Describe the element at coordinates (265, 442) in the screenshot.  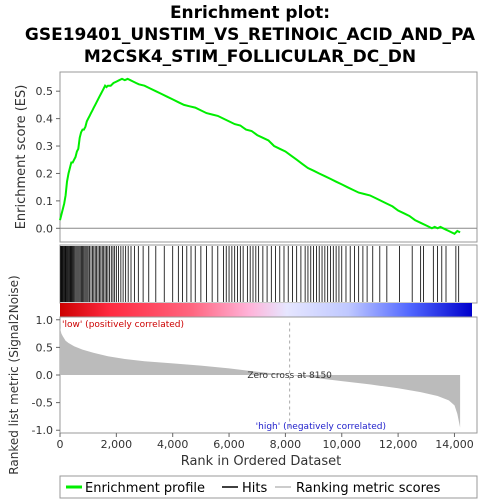
I see `x-ticks: 0 2,000 4,000 6,000 8,000 10,000 12,000 14,000` at that location.